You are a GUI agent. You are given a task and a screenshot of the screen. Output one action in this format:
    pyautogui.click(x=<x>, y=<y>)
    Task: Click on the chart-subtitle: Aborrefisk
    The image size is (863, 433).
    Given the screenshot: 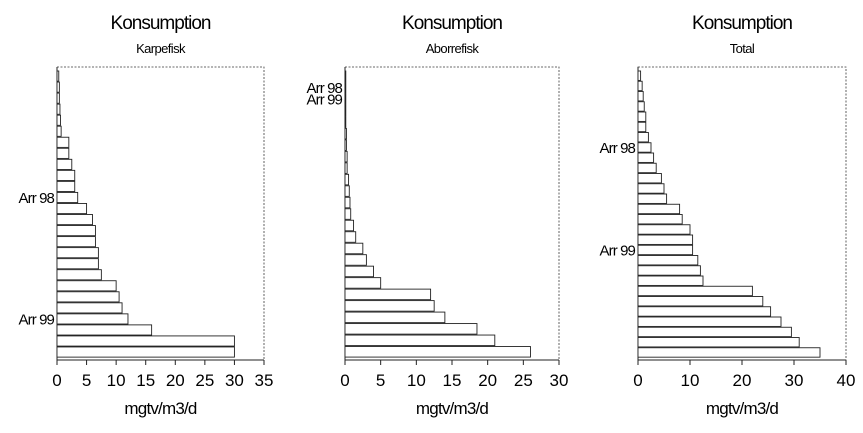 What is the action you would take?
    pyautogui.click(x=453, y=48)
    